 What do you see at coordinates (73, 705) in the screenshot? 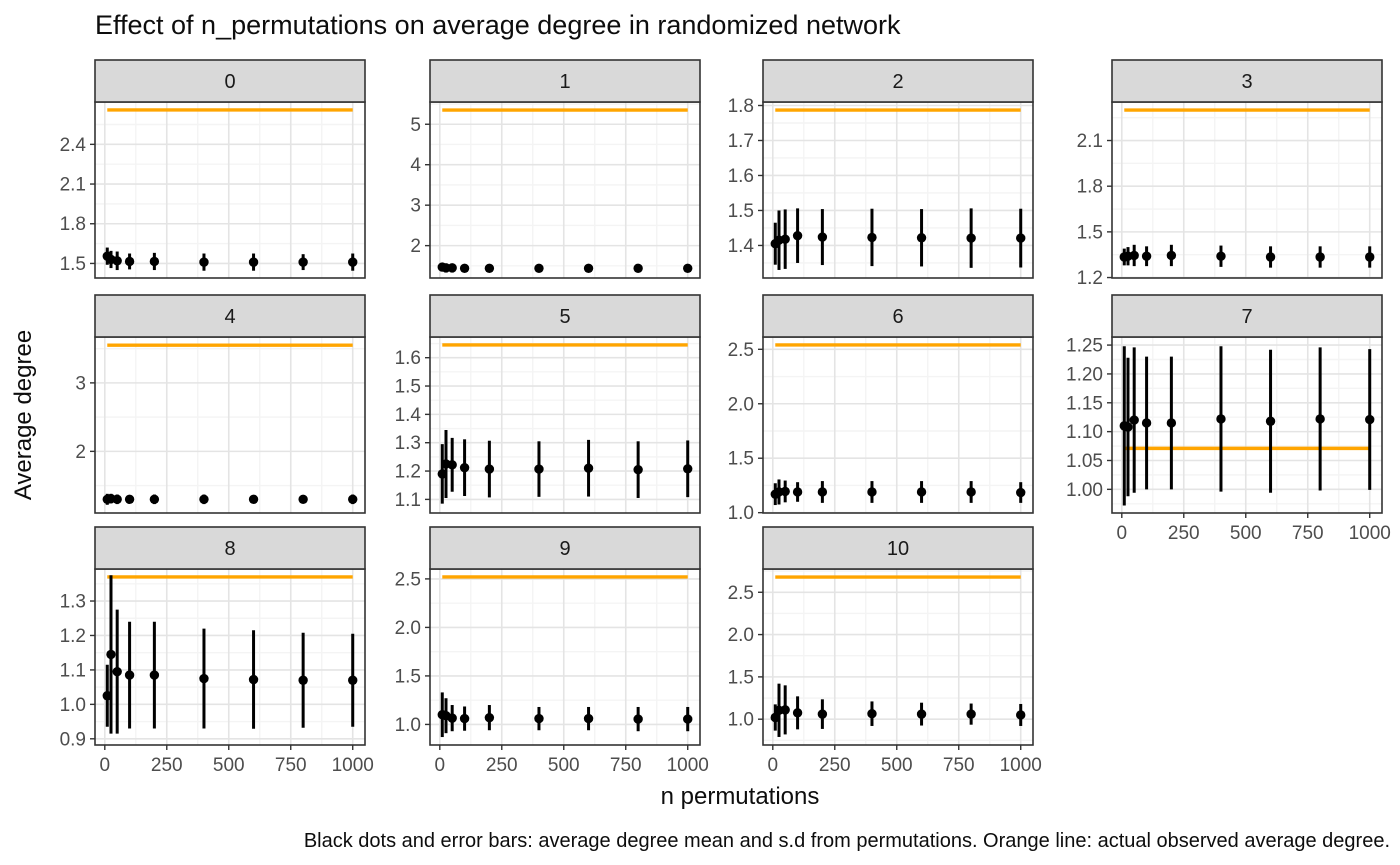
I see `y-tick-label: 1.0` at bounding box center [73, 705].